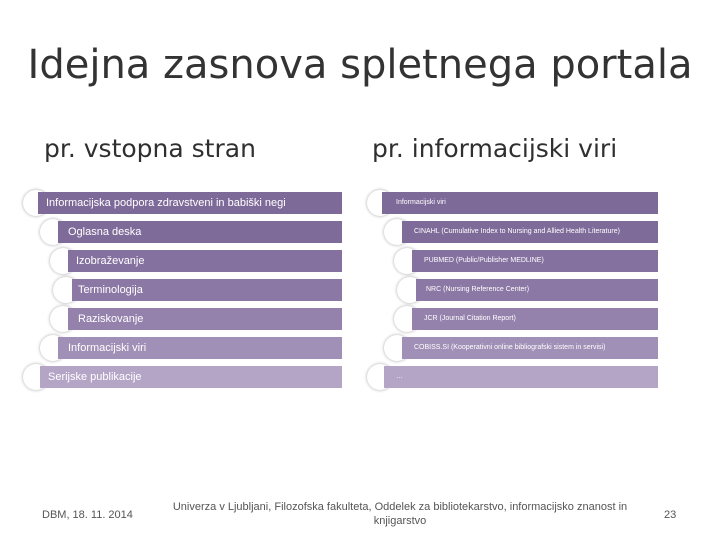 Image resolution: width=720 pixels, height=540 pixels. What do you see at coordinates (205, 319) in the screenshot?
I see `left-item-4: Raziskovanje` at bounding box center [205, 319].